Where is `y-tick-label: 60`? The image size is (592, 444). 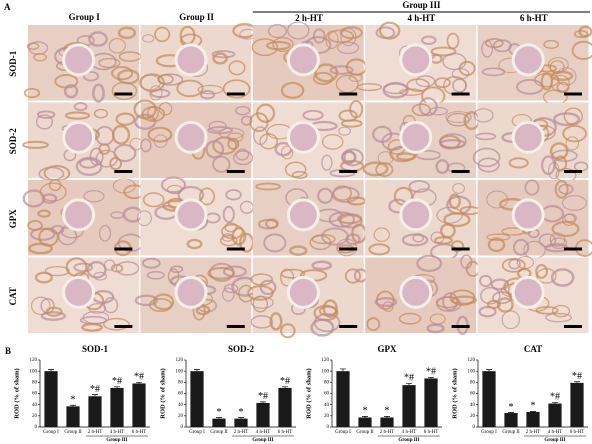 y-tick-label: 60 is located at coordinates (327, 394).